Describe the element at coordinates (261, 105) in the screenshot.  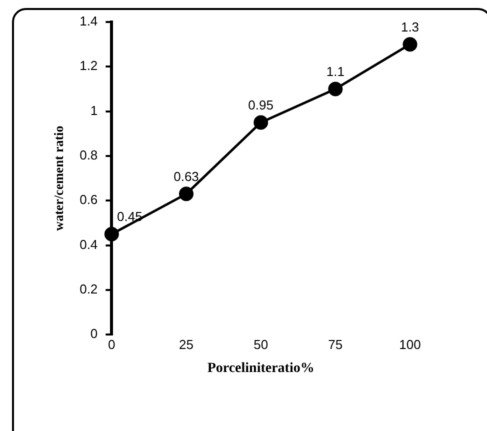
I see `data-label: 0.95` at that location.